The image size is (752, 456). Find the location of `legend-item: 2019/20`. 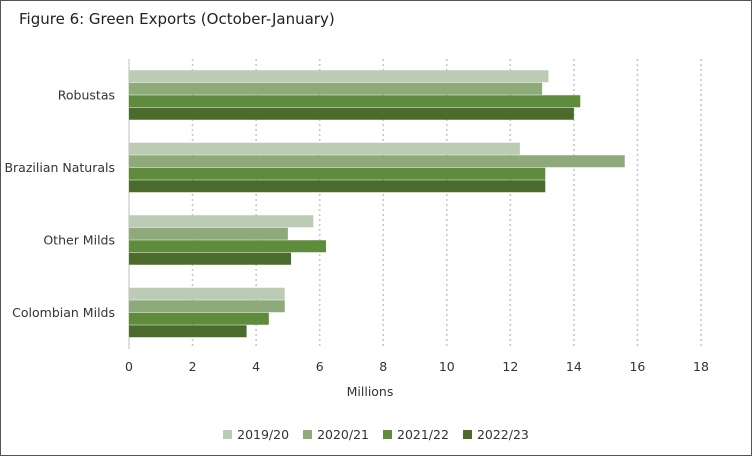

legend-item: 2019/20 is located at coordinates (256, 434).